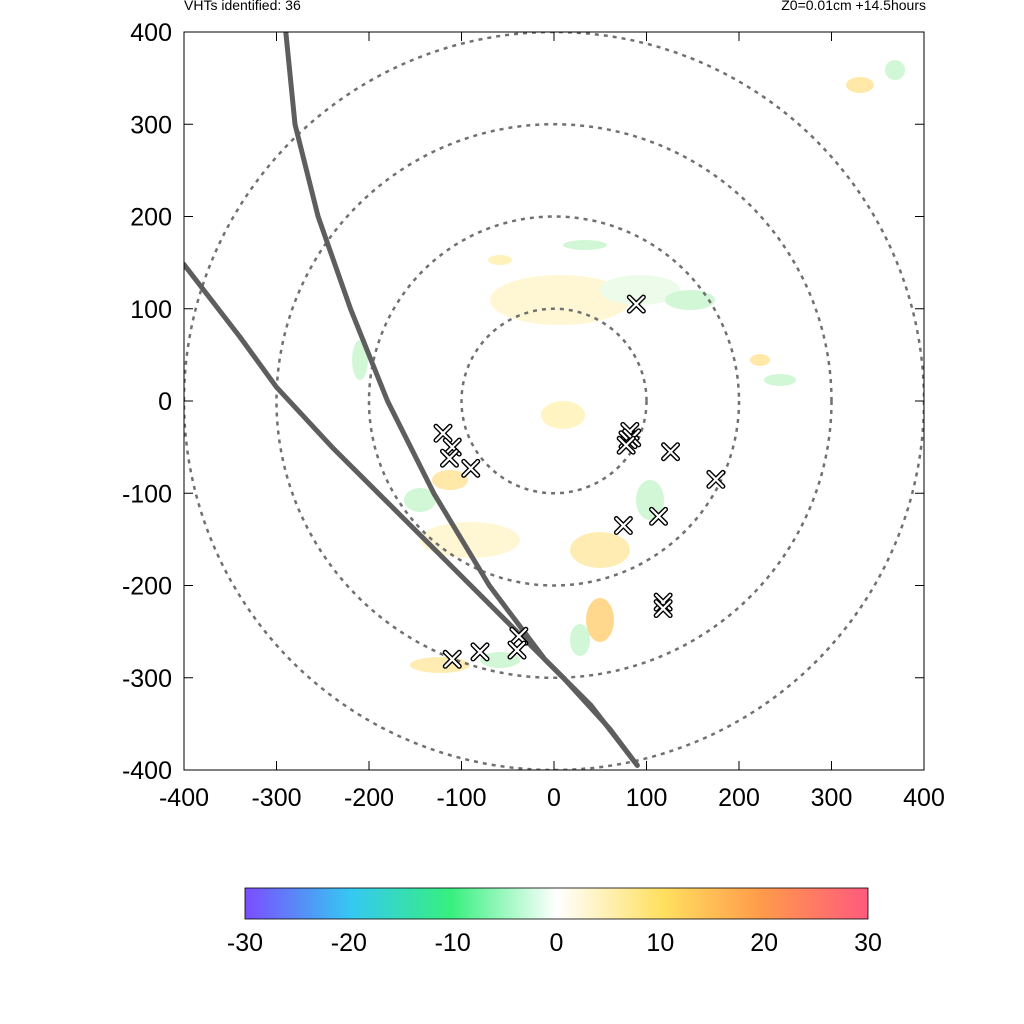 The height and width of the screenshot is (1024, 1024). What do you see at coordinates (924, 798) in the screenshot?
I see `x-tick-label: 400` at bounding box center [924, 798].